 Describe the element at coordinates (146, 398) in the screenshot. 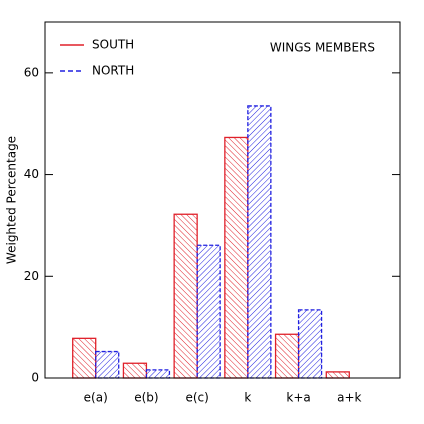

I see `x-tick-label: e(b)` at that location.